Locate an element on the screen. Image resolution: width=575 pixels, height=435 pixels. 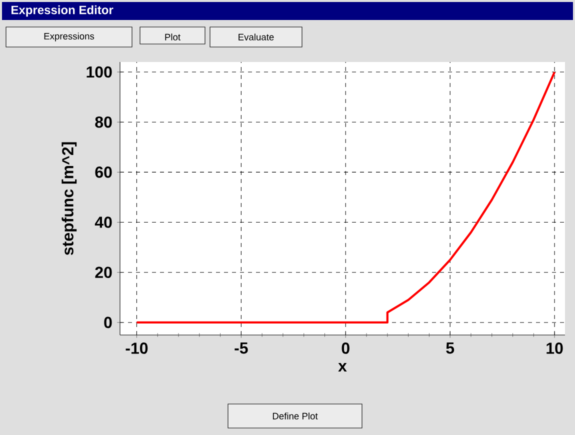
y-tick-label: 20 is located at coordinates (103, 272).